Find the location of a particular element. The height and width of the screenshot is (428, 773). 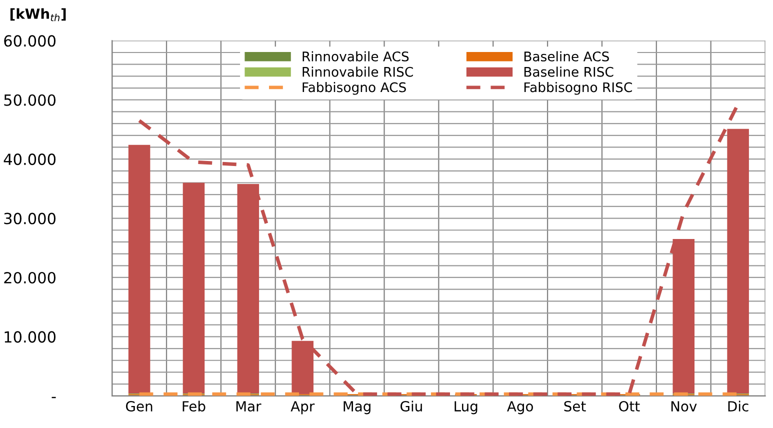

x-tick-label: Ott is located at coordinates (629, 406).